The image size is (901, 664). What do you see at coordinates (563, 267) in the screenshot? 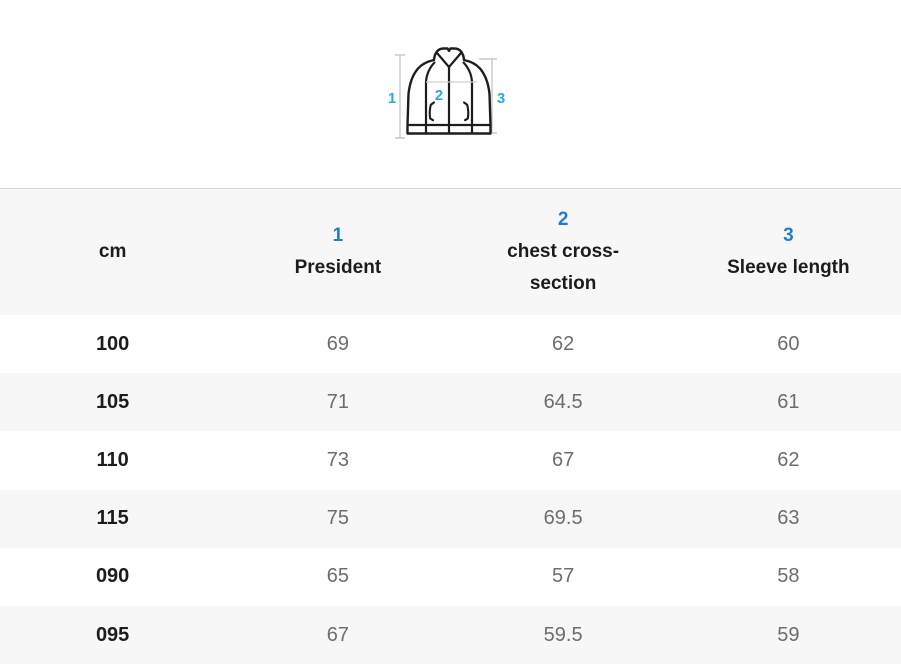
I see `column-label: chest cross-section` at bounding box center [563, 267].